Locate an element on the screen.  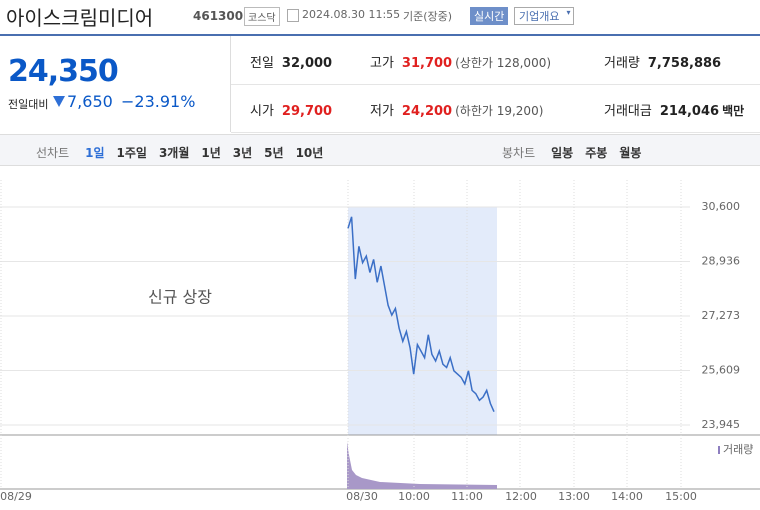
x-tick-label: 14:00 is located at coordinates (627, 496).